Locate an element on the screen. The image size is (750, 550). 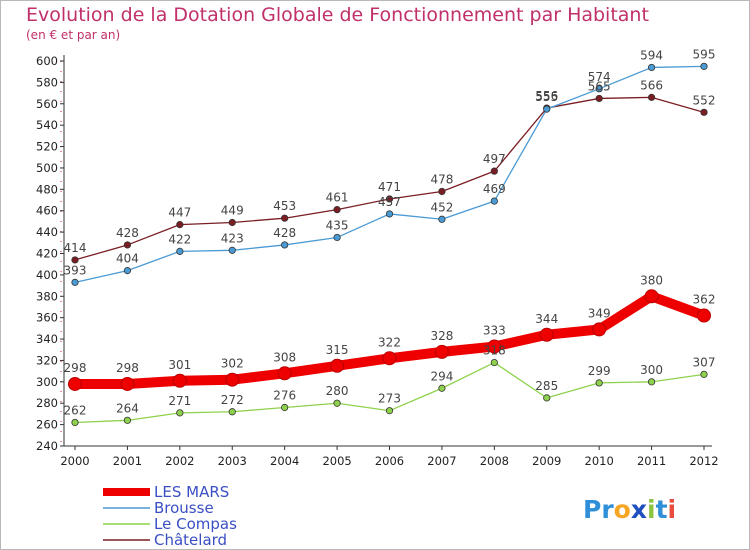
x-tick-label: 2010 is located at coordinates (599, 461).